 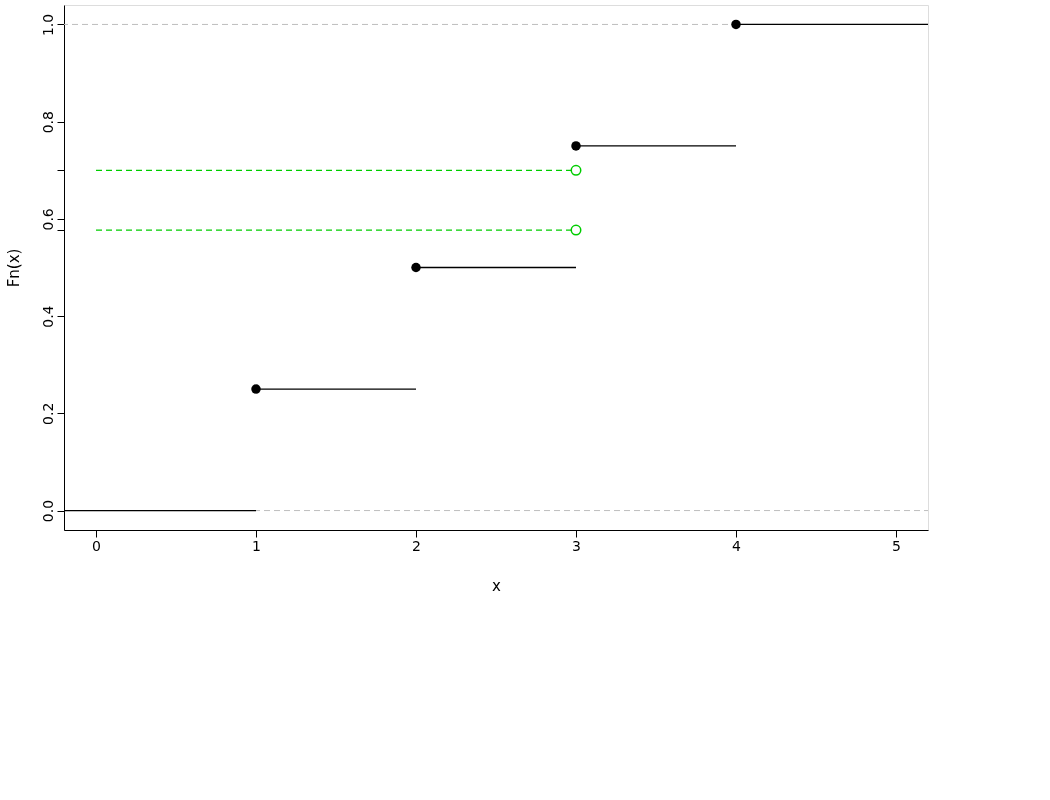 What do you see at coordinates (896, 545) in the screenshot?
I see `x-tick-label: 5` at bounding box center [896, 545].